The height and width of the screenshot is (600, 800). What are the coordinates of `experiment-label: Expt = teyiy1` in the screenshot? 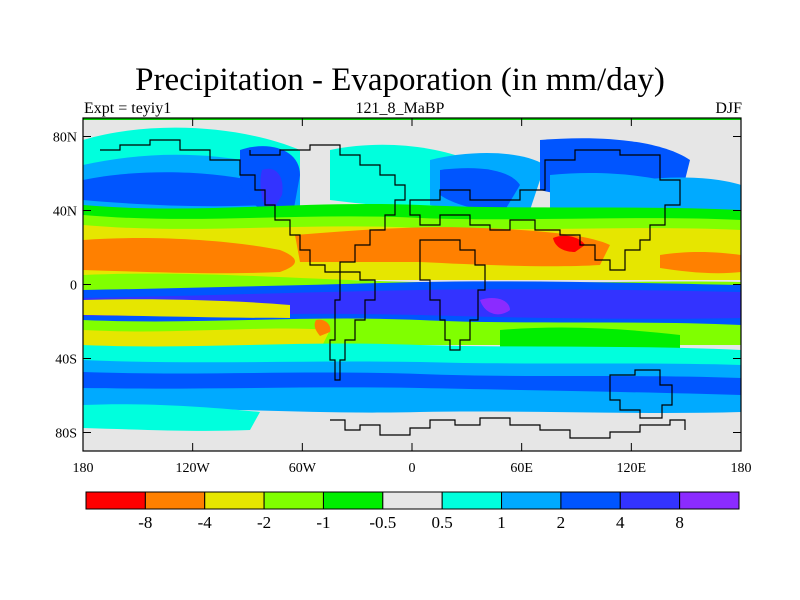 It's located at (128, 108).